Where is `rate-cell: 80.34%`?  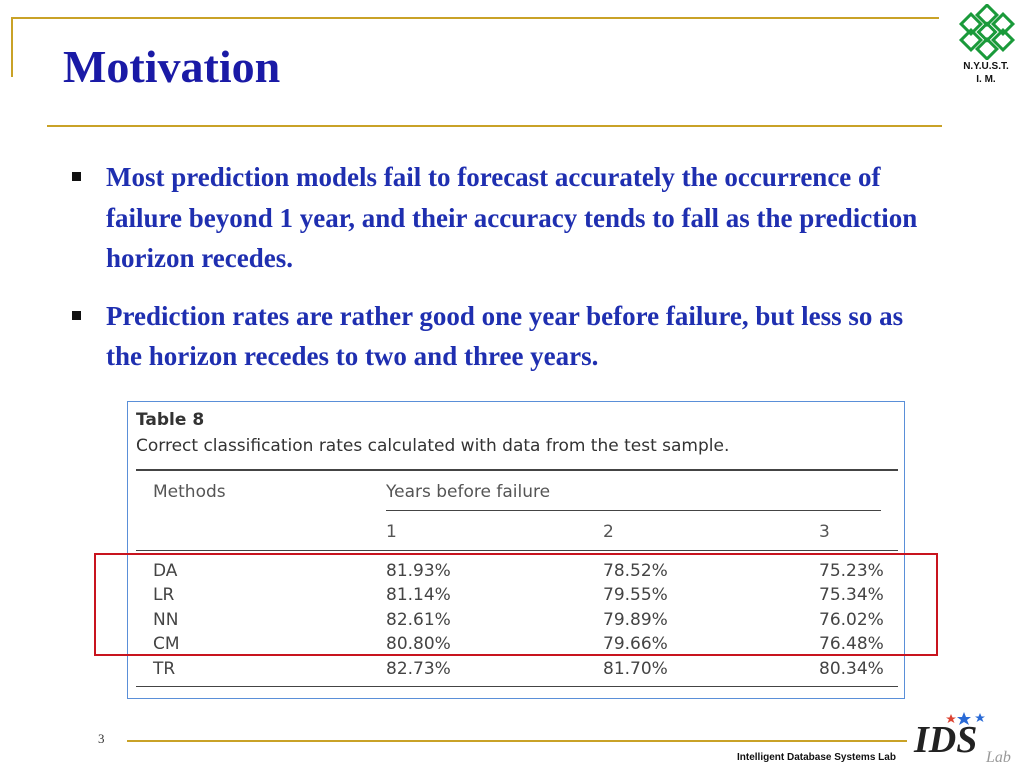 rate-cell: 80.34% is located at coordinates (851, 669).